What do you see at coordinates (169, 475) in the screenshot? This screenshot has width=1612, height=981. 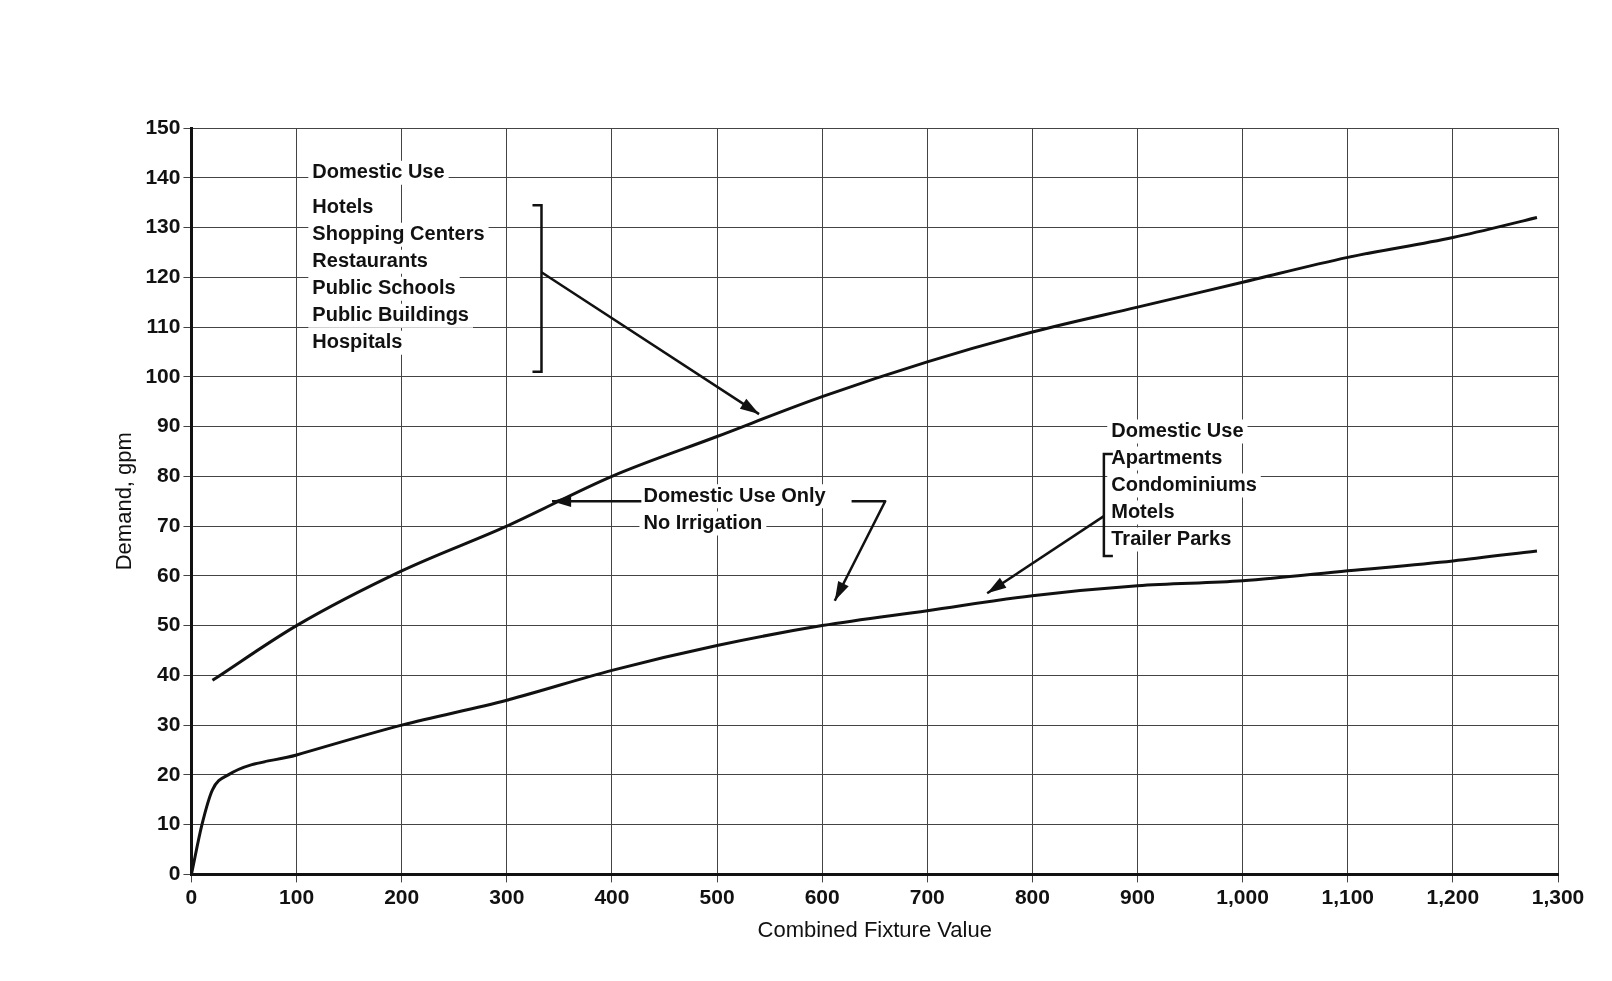 I see `y-tick-label: 80` at bounding box center [169, 475].